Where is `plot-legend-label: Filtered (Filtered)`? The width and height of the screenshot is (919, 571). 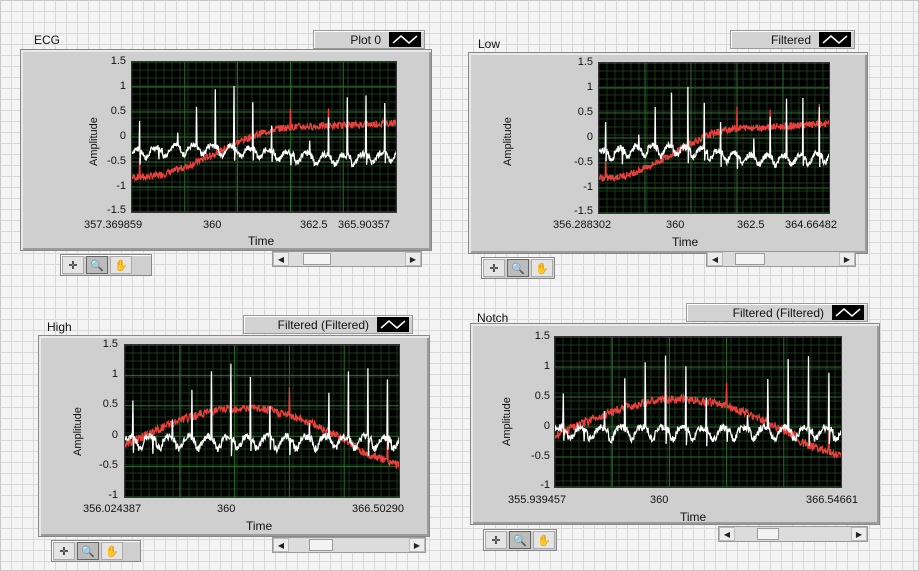 plot-legend-label: Filtered (Filtered) is located at coordinates (778, 312).